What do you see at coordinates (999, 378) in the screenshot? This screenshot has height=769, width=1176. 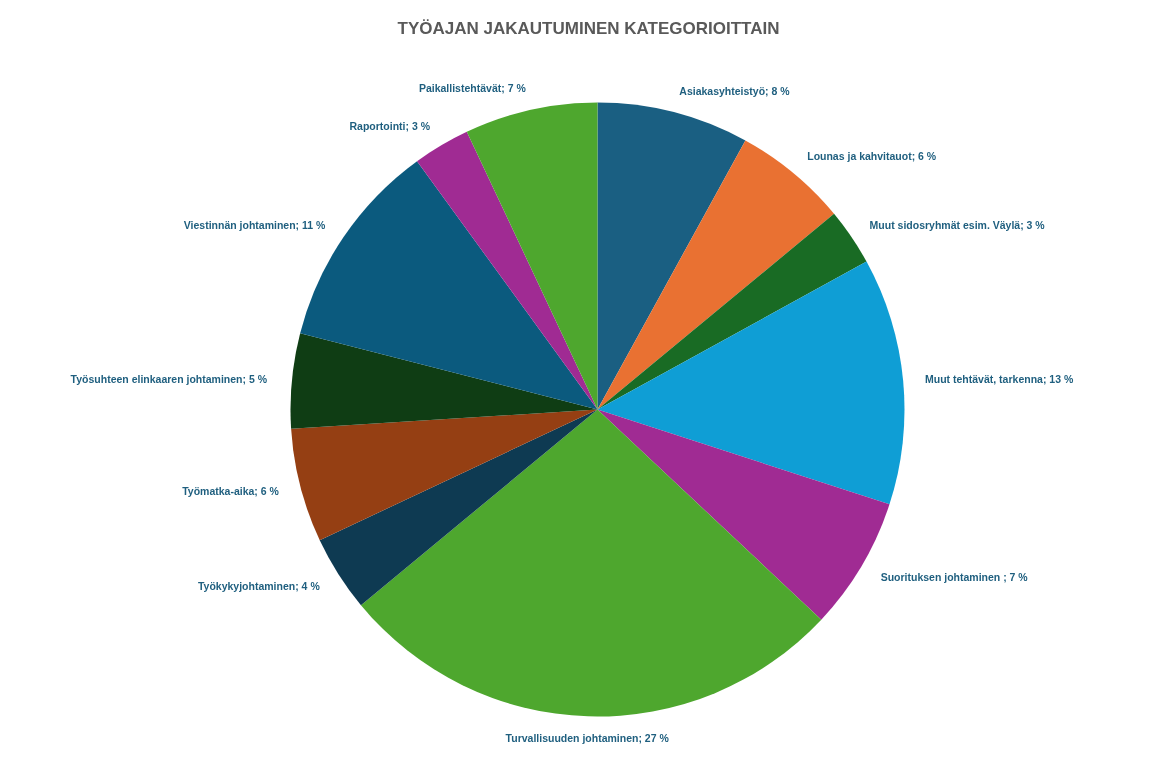 I see `slice-label: Muut tehtävät, tarkenna; 13 %` at bounding box center [999, 378].